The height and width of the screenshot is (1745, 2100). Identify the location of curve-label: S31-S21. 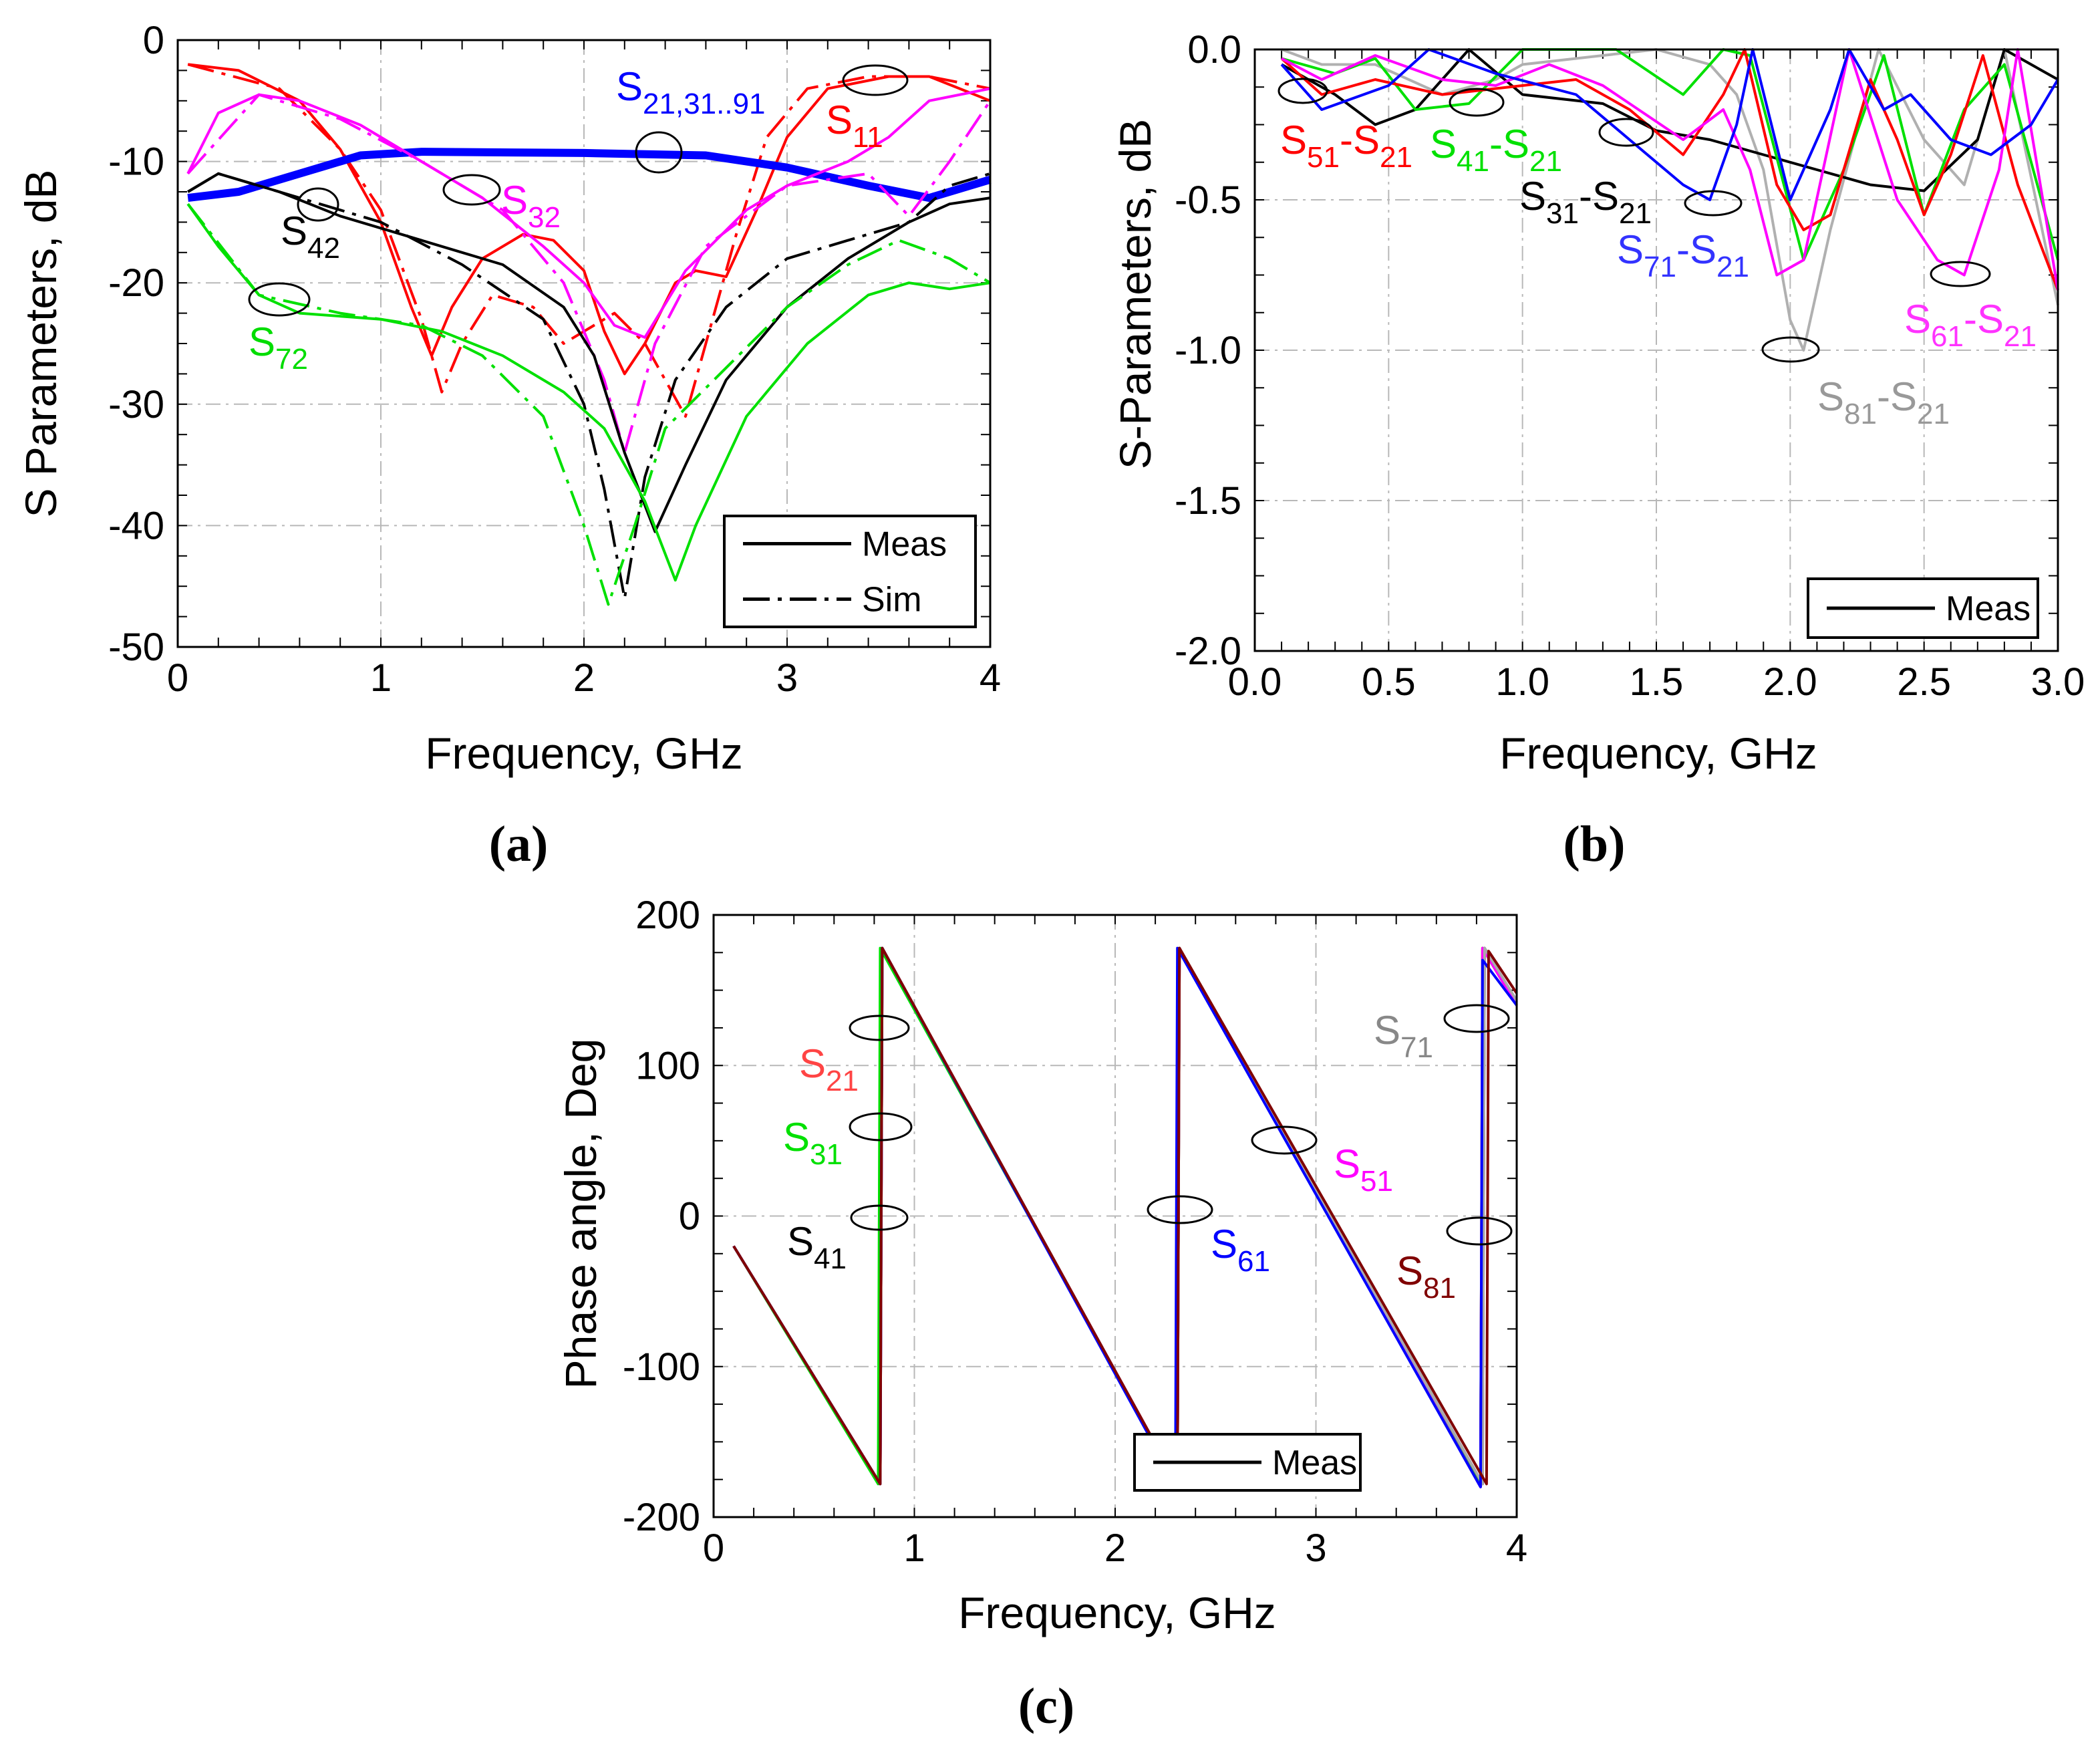
(1585, 202).